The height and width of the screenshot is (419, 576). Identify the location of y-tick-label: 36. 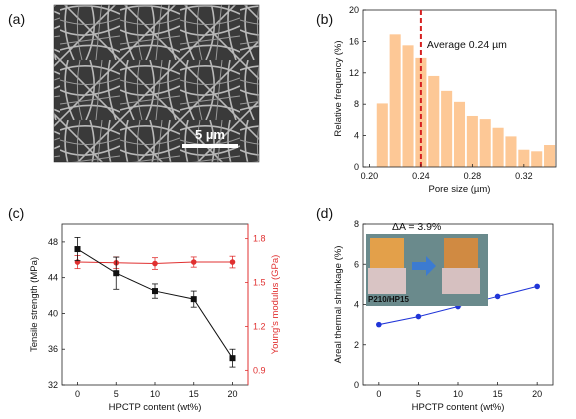
(53, 349).